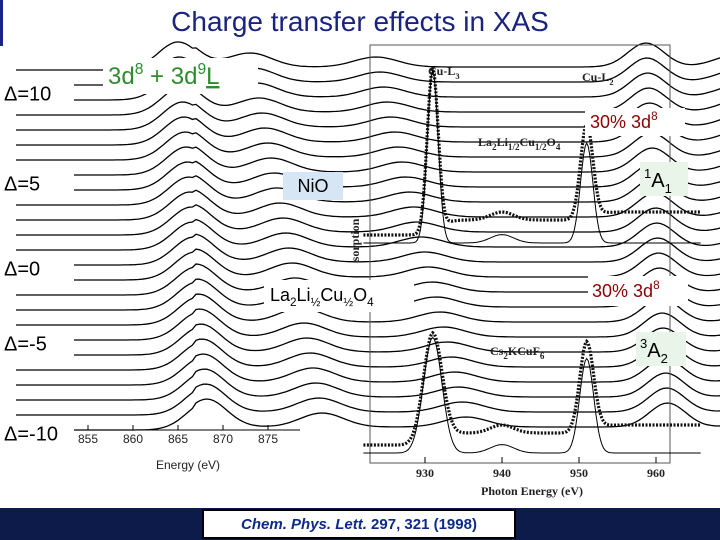 The width and height of the screenshot is (720, 540). I want to click on edge-label-part: 2, so click(611, 82).